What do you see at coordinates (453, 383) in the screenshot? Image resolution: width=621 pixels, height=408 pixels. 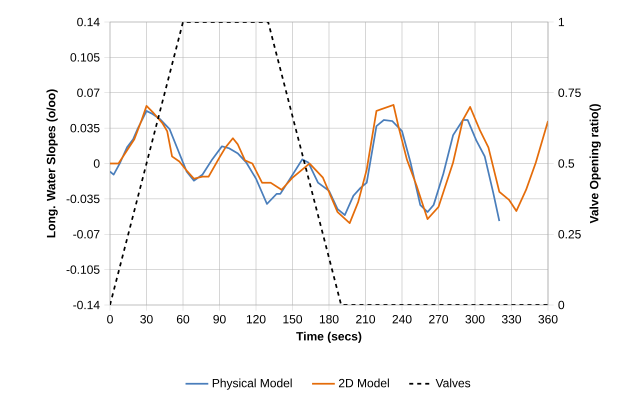 I see `legend-label: Valves` at bounding box center [453, 383].